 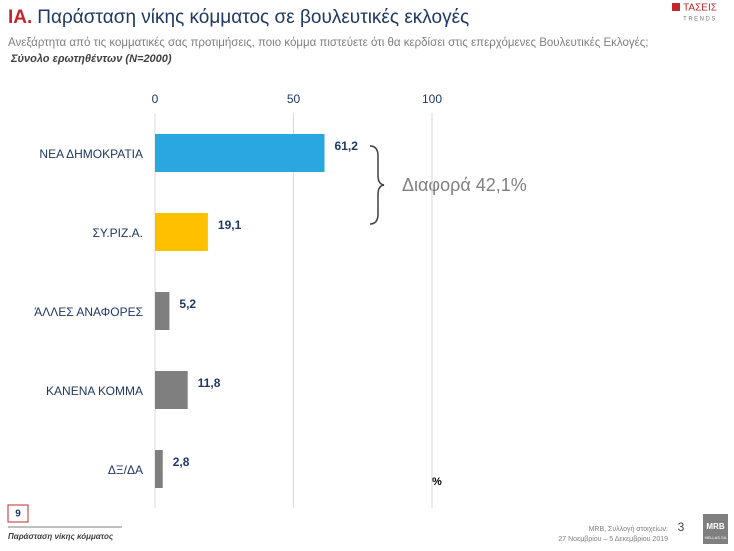 What do you see at coordinates (181, 462) in the screenshot?
I see `value-label: 2,8` at bounding box center [181, 462].